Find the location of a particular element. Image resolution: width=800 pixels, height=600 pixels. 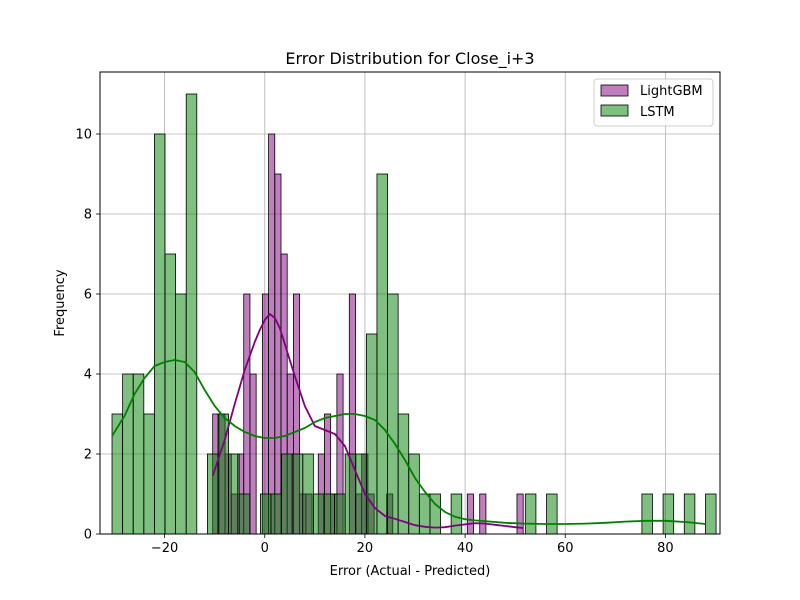

x-tick-label: 20 is located at coordinates (365, 548).